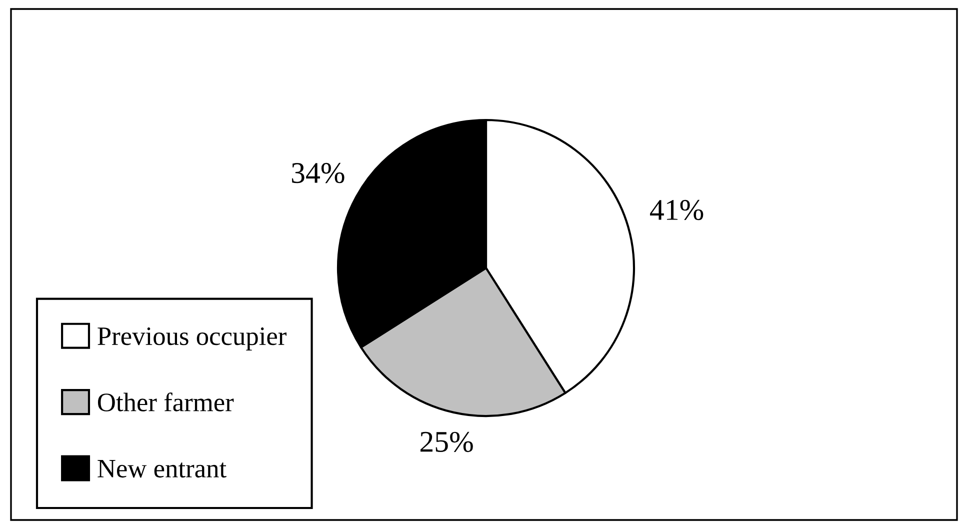 This screenshot has height=529, width=968. What do you see at coordinates (166, 402) in the screenshot?
I see `legend-label: Other farmer` at bounding box center [166, 402].